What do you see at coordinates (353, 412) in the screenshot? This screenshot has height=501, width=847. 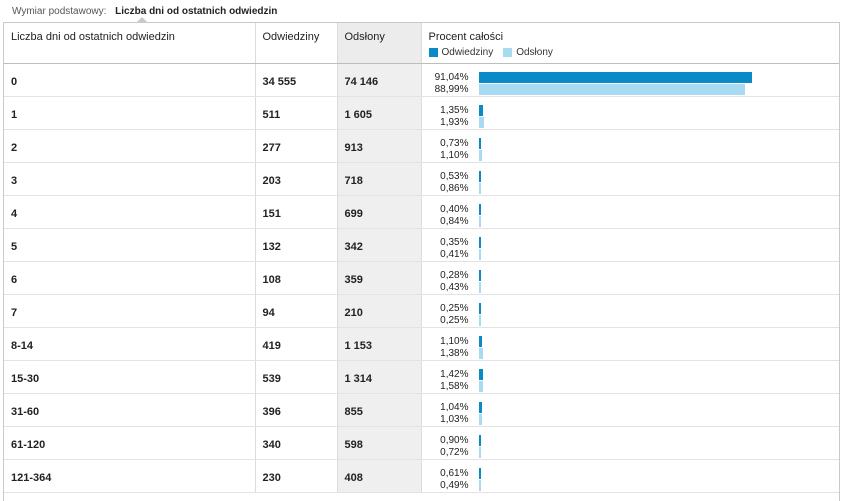 I see `pageviews-value: 855` at bounding box center [353, 412].